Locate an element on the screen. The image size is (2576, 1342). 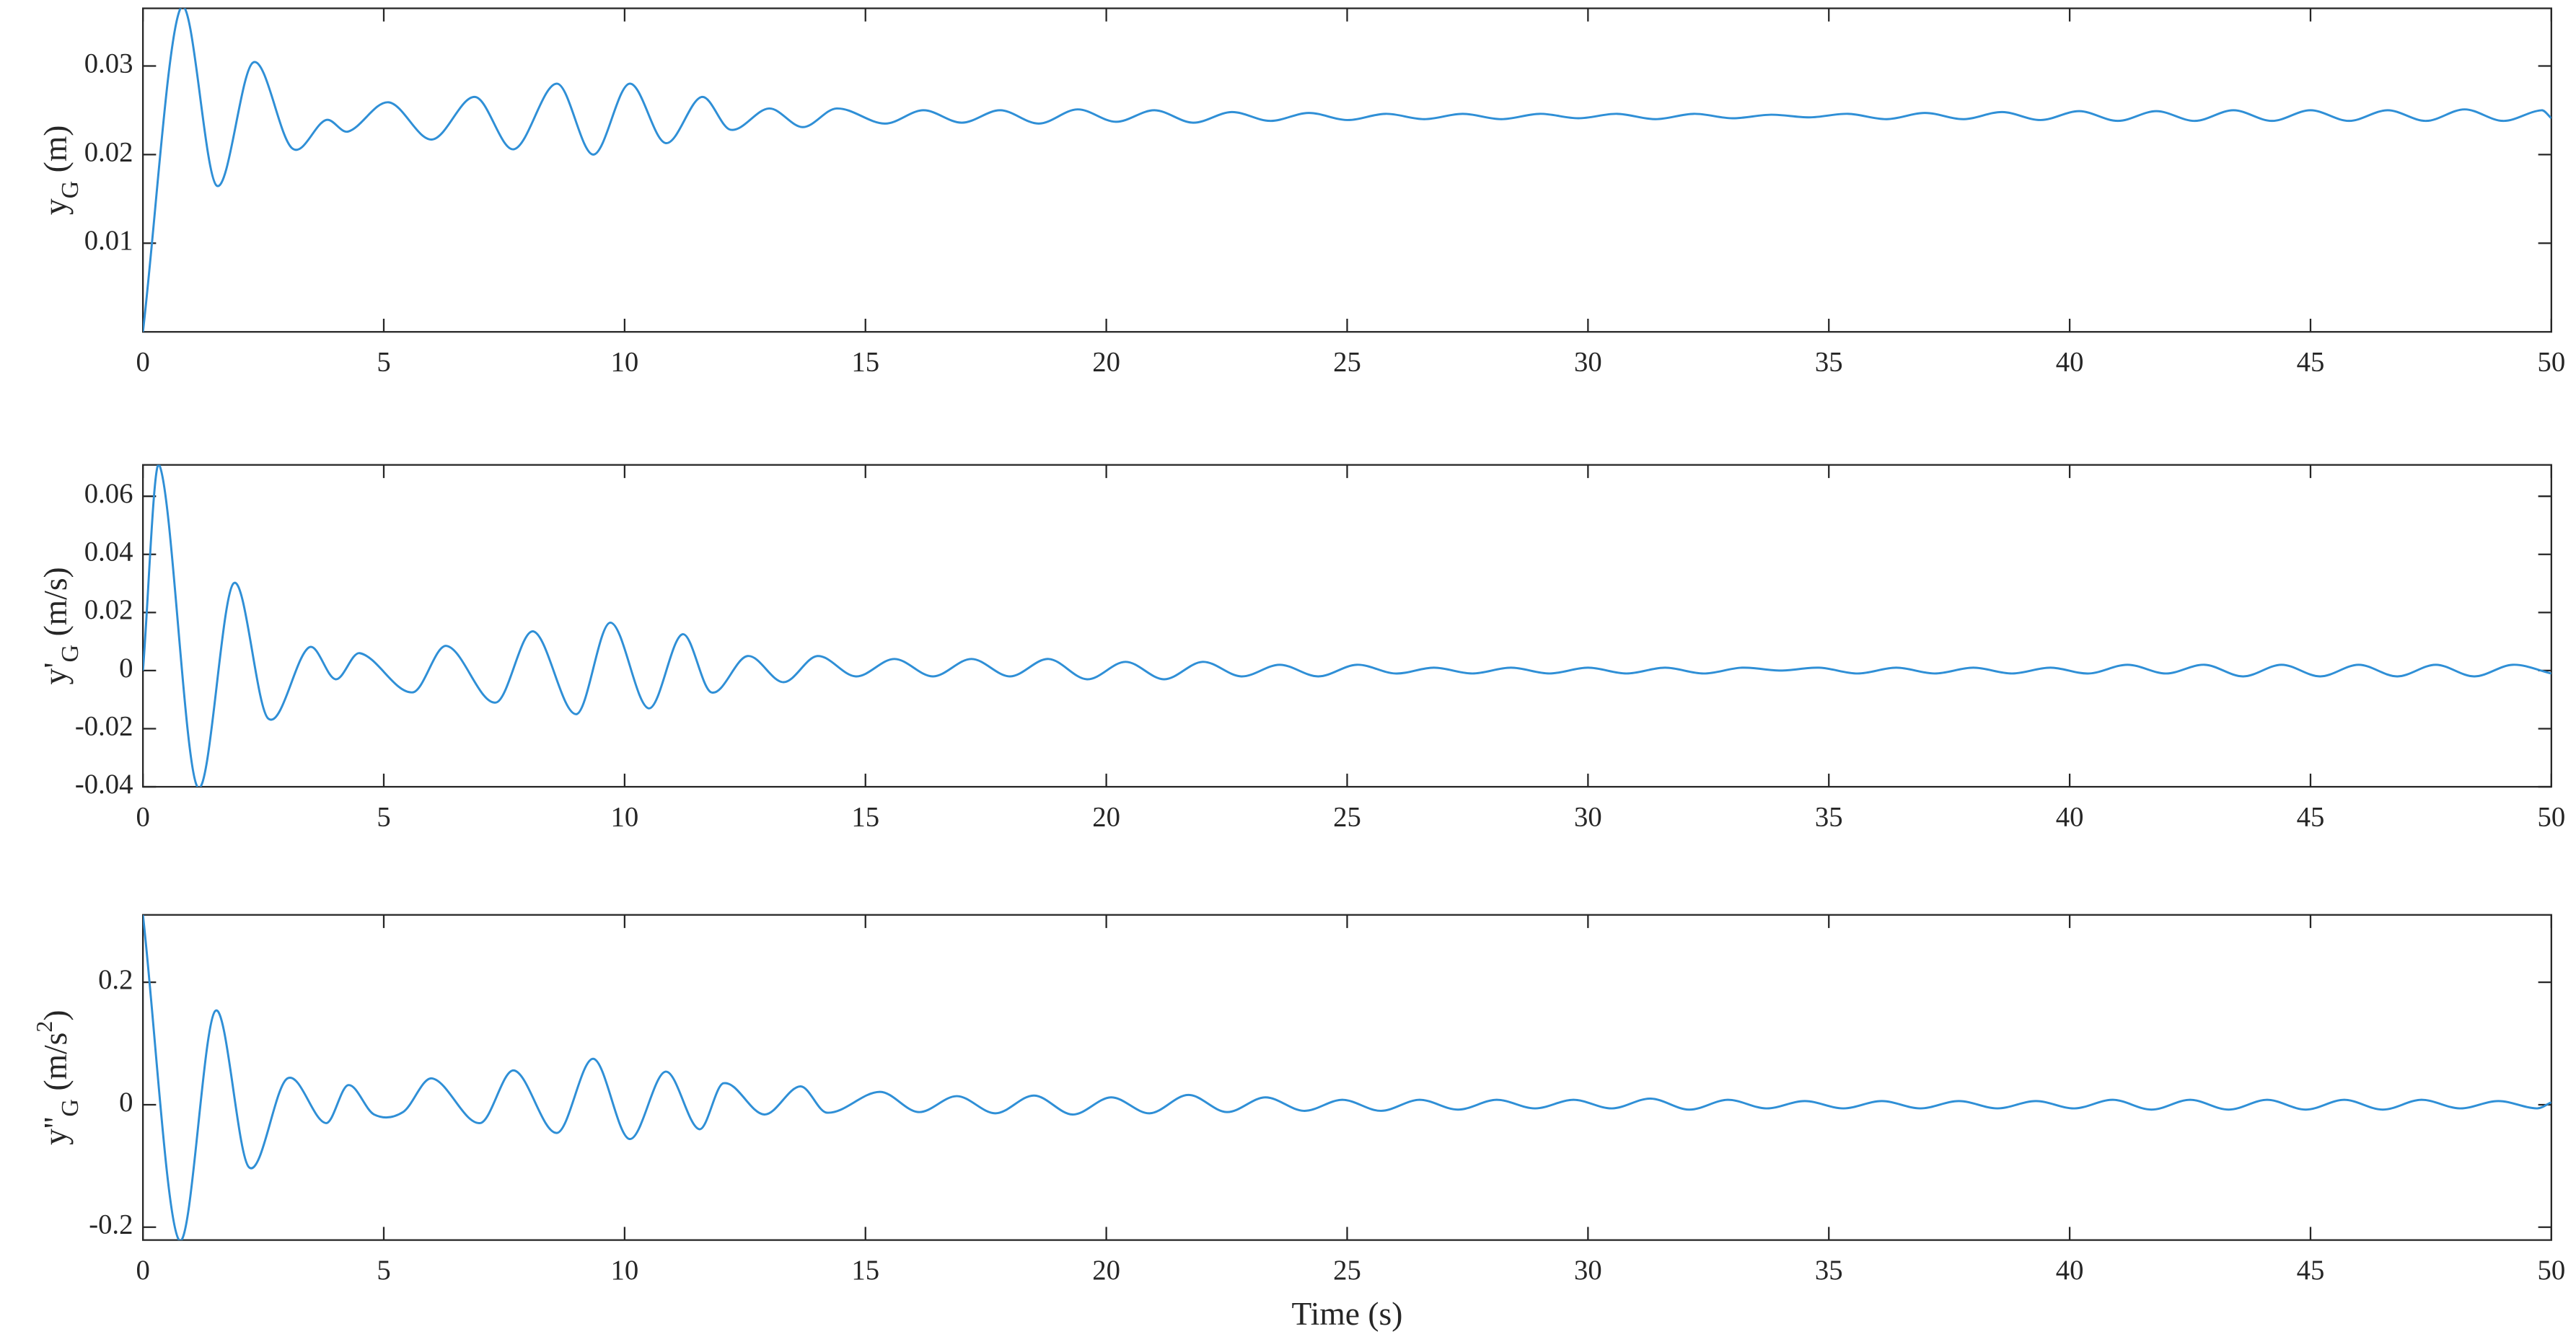
y-tick-label: 0.04 is located at coordinates (108, 552).